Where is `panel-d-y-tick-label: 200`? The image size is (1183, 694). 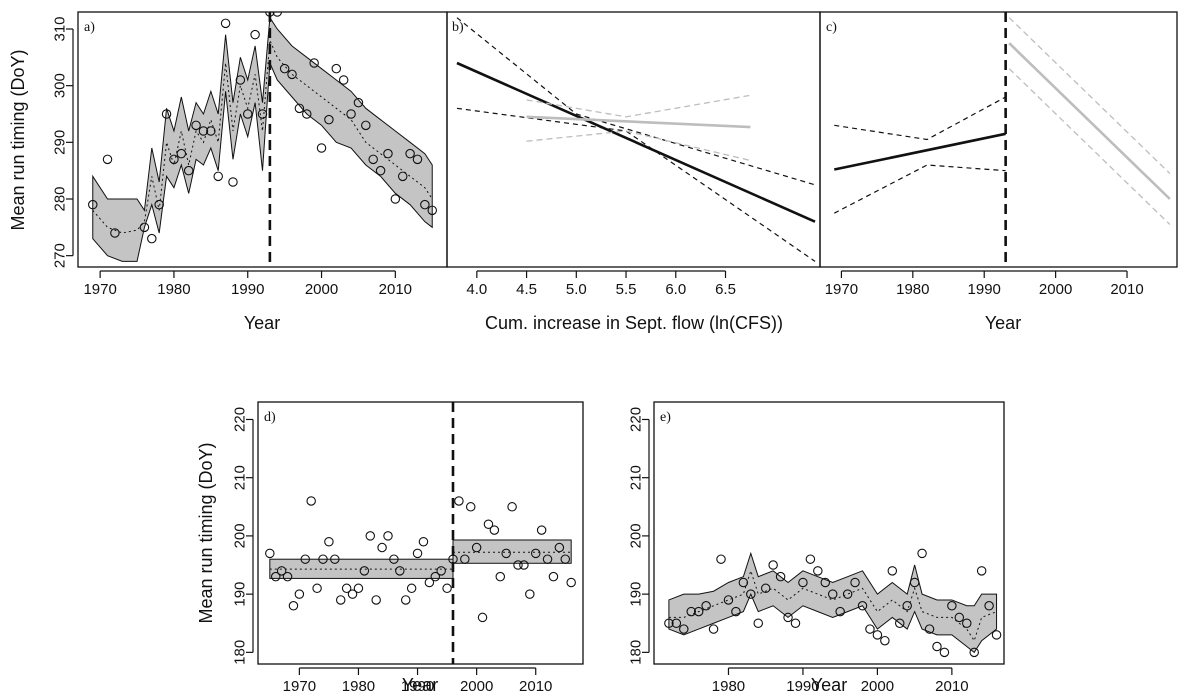
panel-d-y-tick-label: 200 is located at coordinates (240, 535).